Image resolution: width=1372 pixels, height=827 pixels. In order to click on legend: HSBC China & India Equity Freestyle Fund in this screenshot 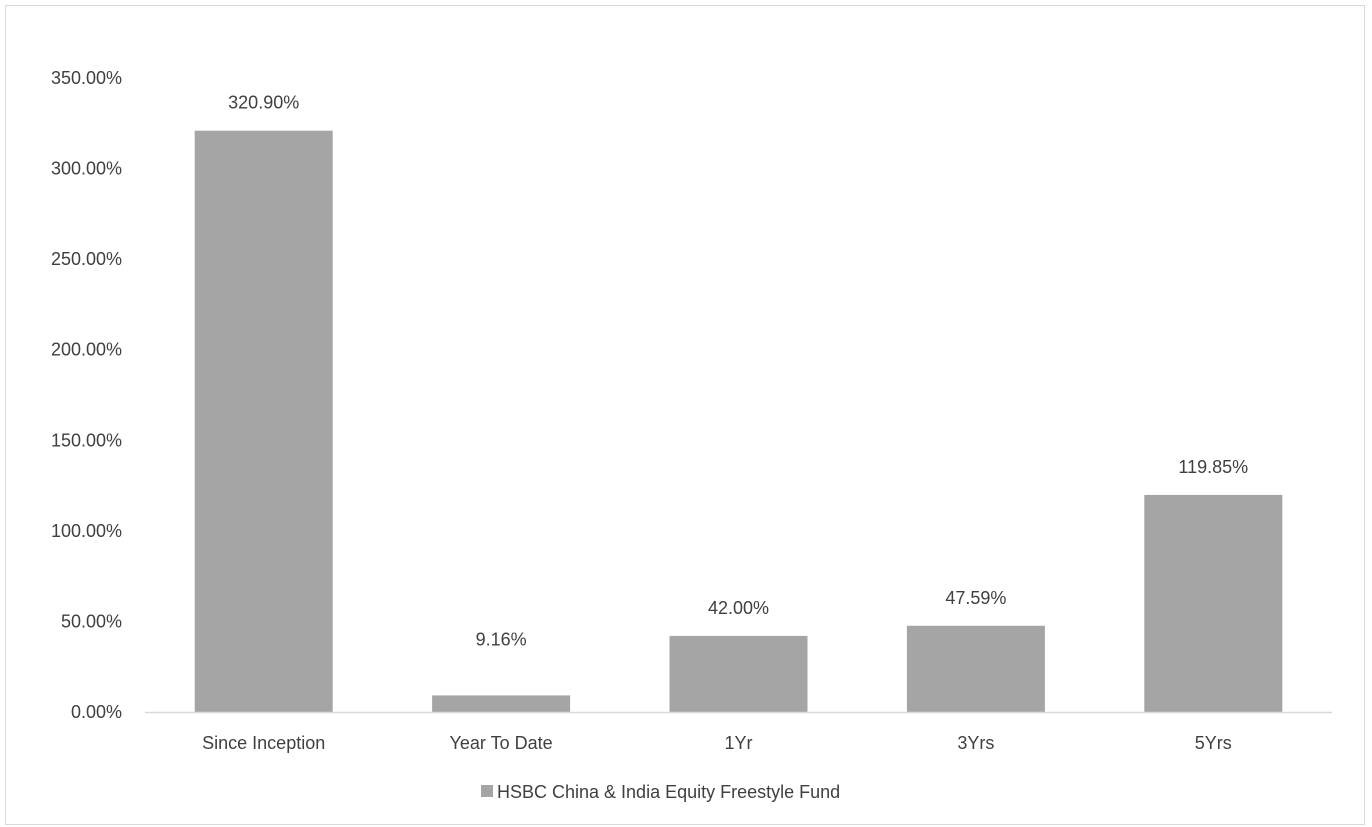, I will do `click(660, 792)`.